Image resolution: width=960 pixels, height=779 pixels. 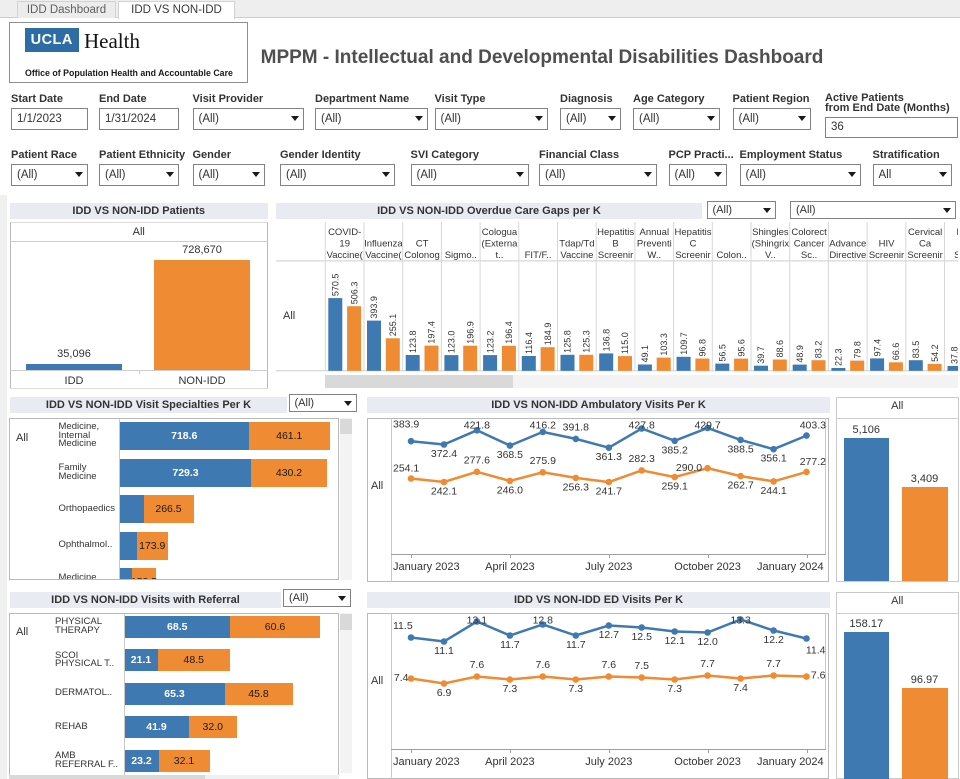 What do you see at coordinates (770, 255) in the screenshot?
I see `svg-text: V..` at bounding box center [770, 255].